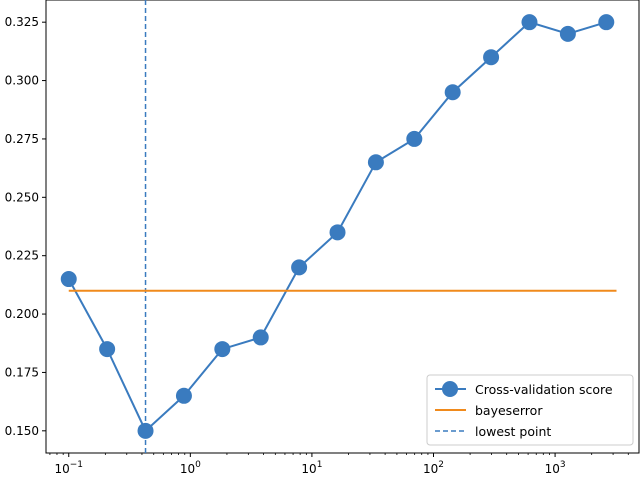 This screenshot has width=640, height=480. I want to click on legend-label-cross-validation-score: Cross-validation score, so click(544, 389).